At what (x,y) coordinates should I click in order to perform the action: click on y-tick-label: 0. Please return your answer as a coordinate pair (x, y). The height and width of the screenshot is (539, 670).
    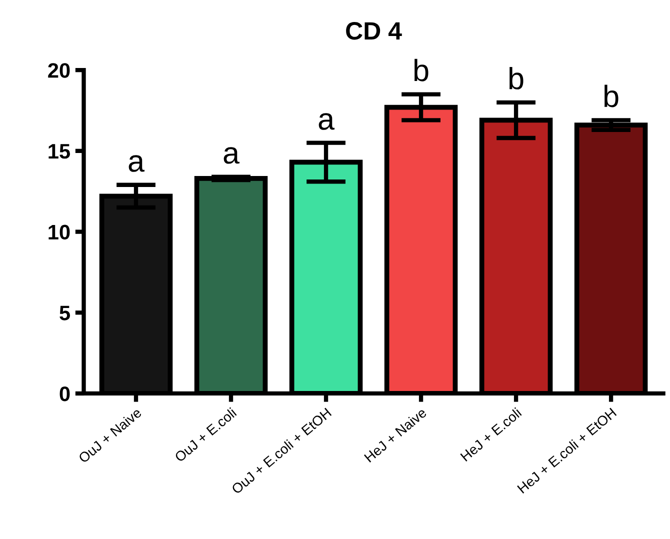
    Looking at the image, I should click on (65, 394).